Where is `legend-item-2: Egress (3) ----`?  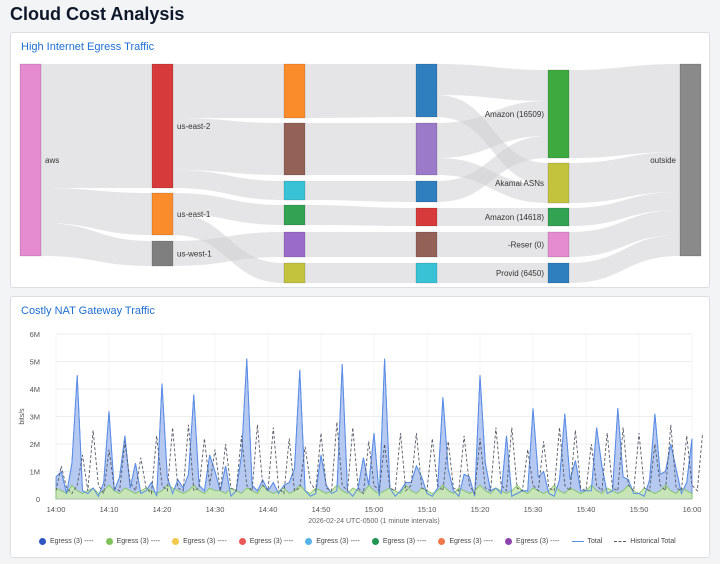 legend-item-2: Egress (3) ---- is located at coordinates (199, 541).